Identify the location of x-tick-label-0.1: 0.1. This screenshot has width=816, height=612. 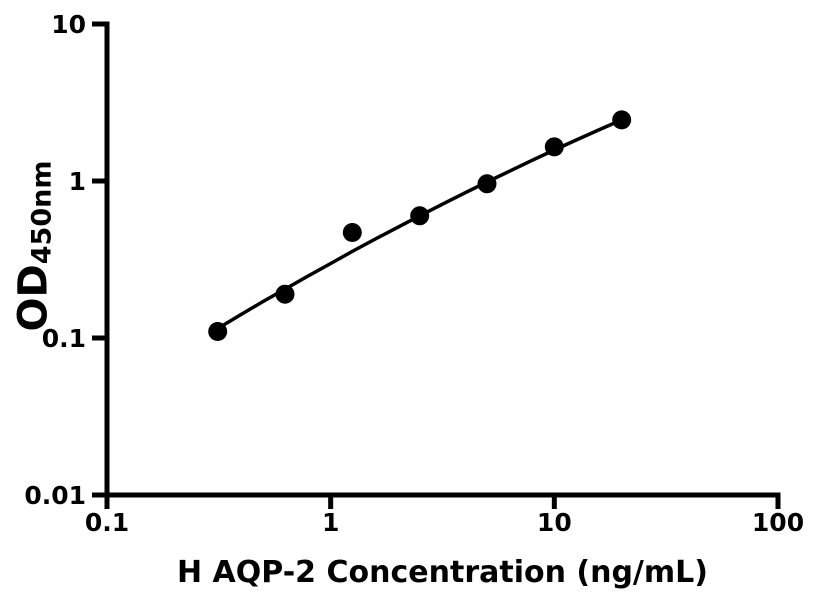
(107, 522).